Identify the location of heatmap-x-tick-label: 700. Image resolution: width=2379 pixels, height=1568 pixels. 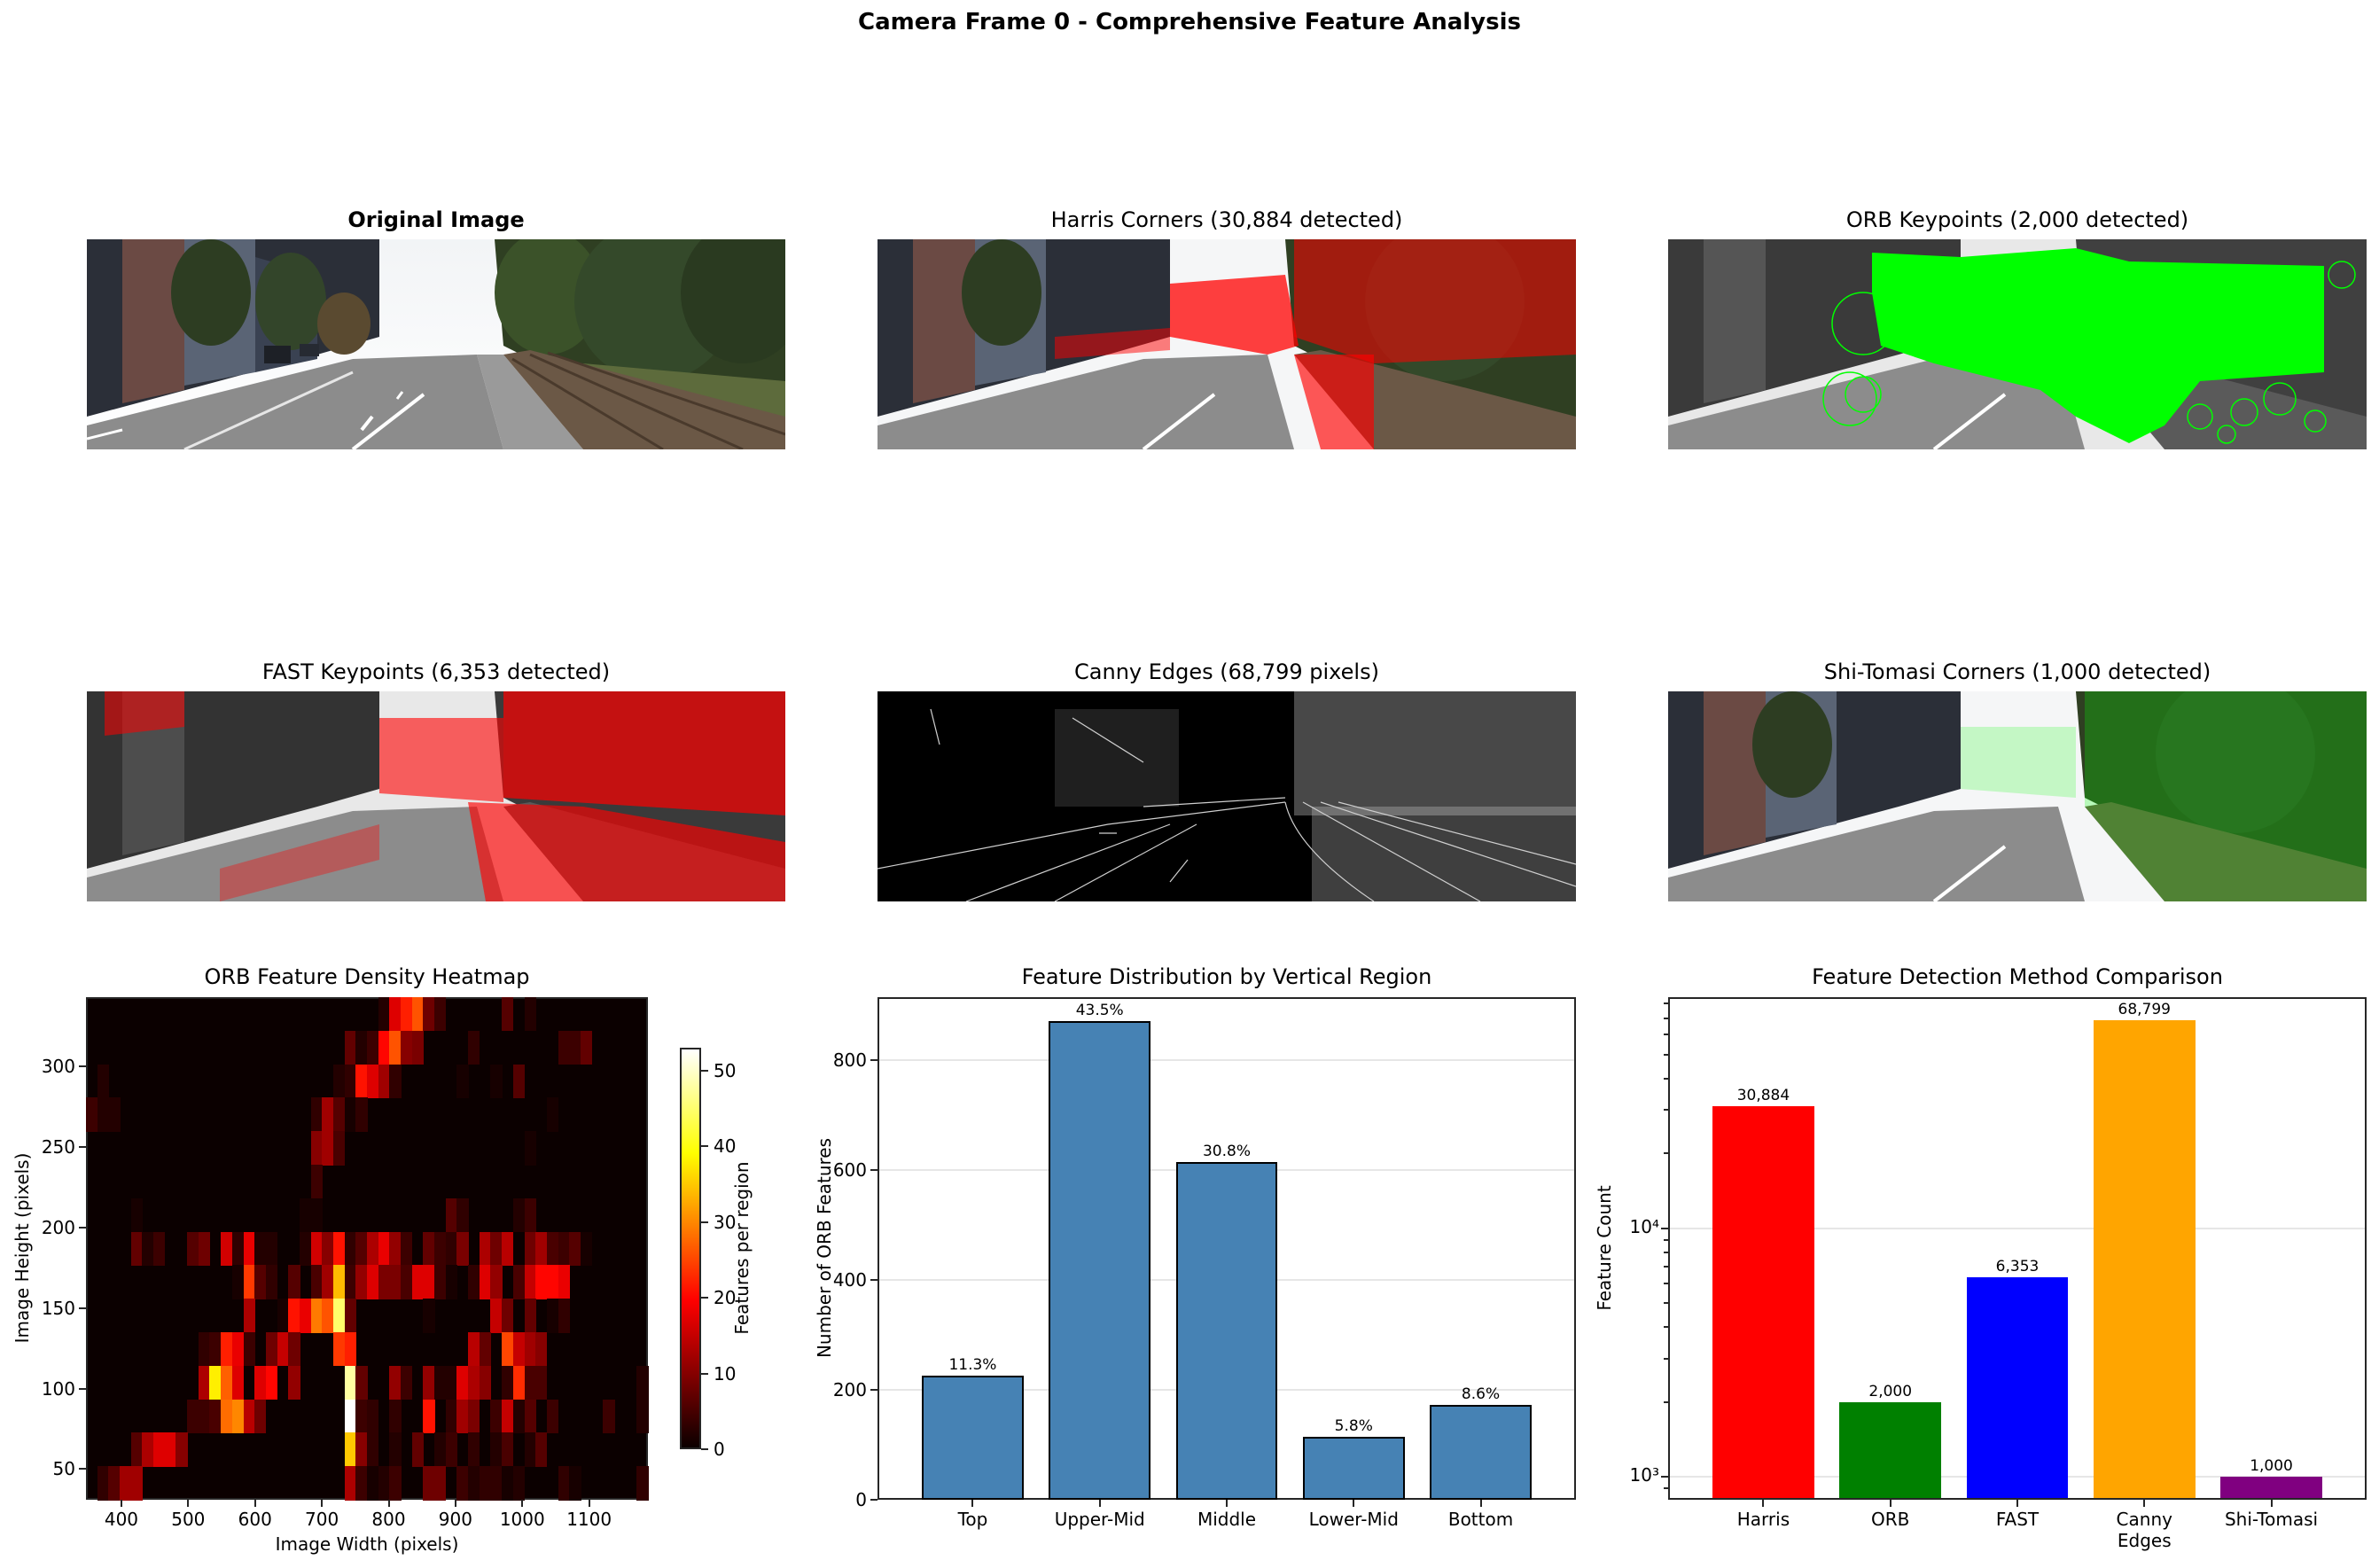
(322, 1519).